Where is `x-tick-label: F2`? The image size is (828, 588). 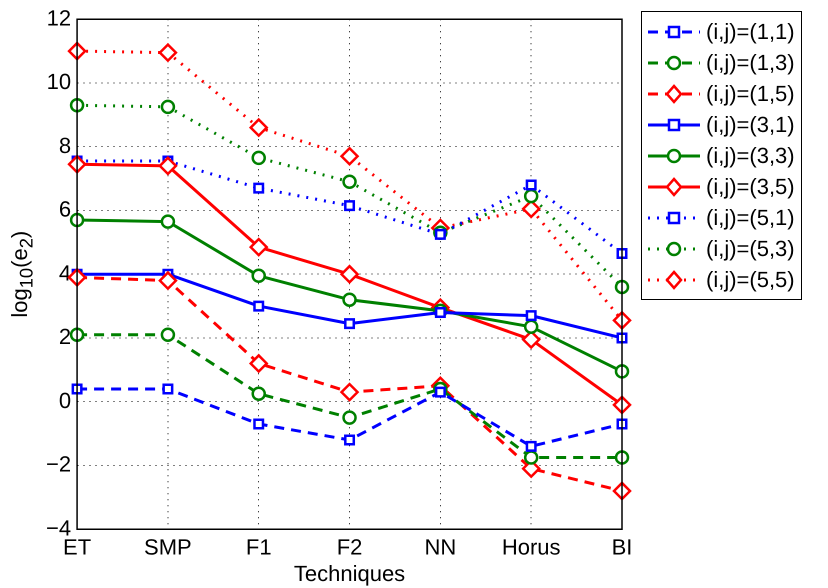
x-tick-label: F2 is located at coordinates (349, 547).